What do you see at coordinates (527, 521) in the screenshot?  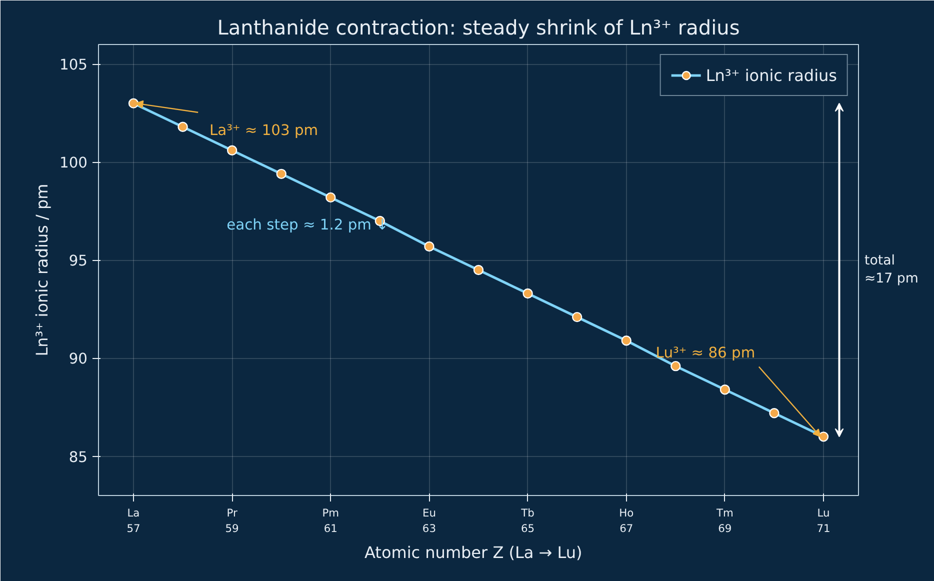 I see `x-tick-label: Tb 65` at bounding box center [527, 521].